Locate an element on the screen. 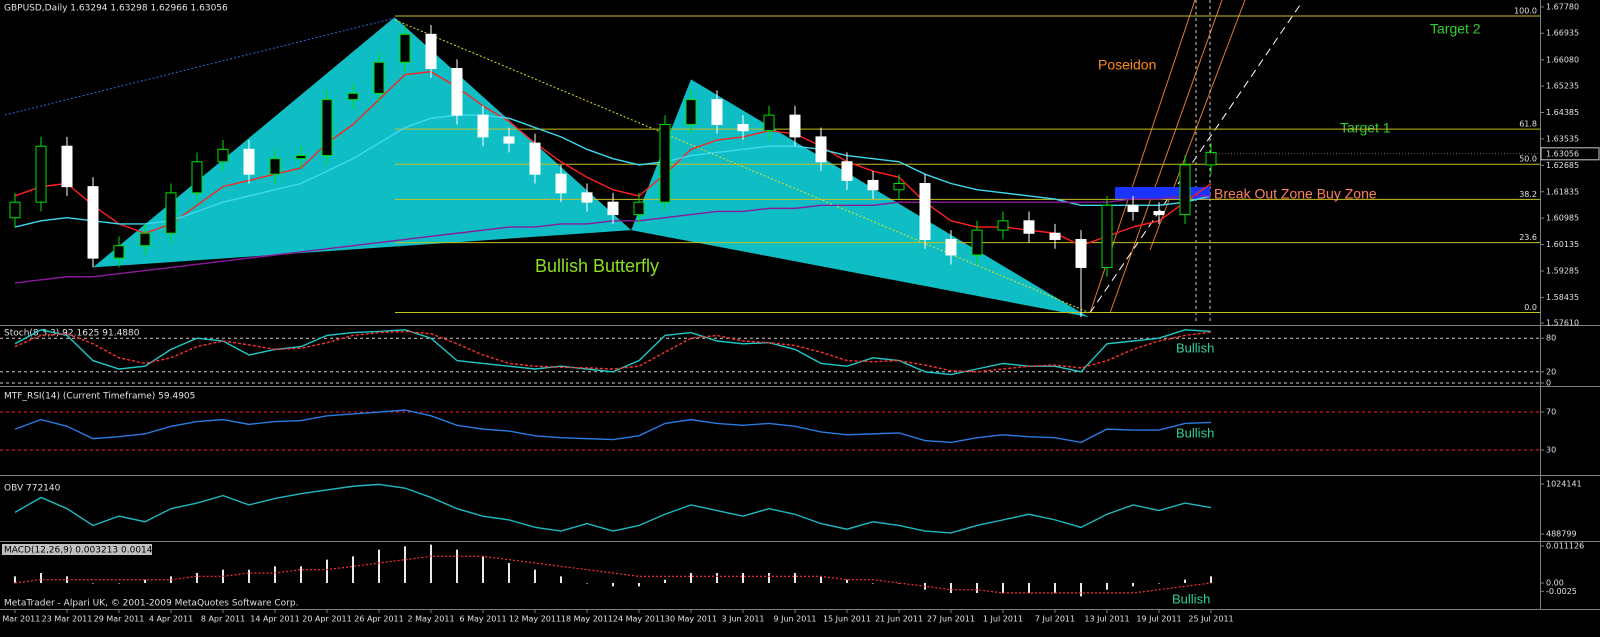  y-tick-label: 1.65235 is located at coordinates (1562, 86).